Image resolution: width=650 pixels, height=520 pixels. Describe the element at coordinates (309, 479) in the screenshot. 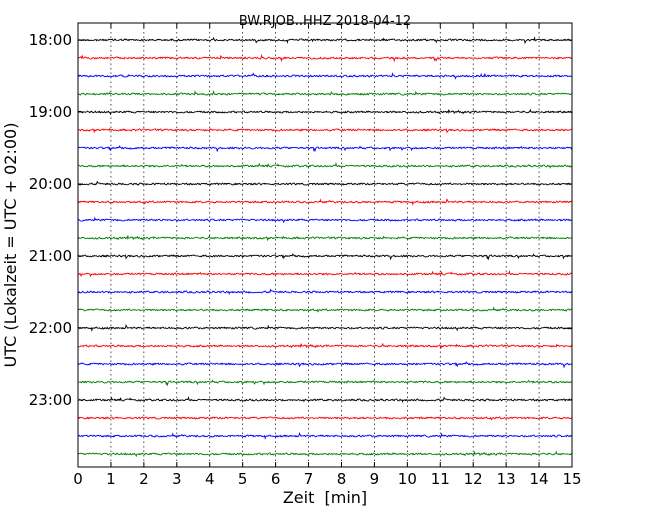

I see `x-tick-label: 7` at that location.